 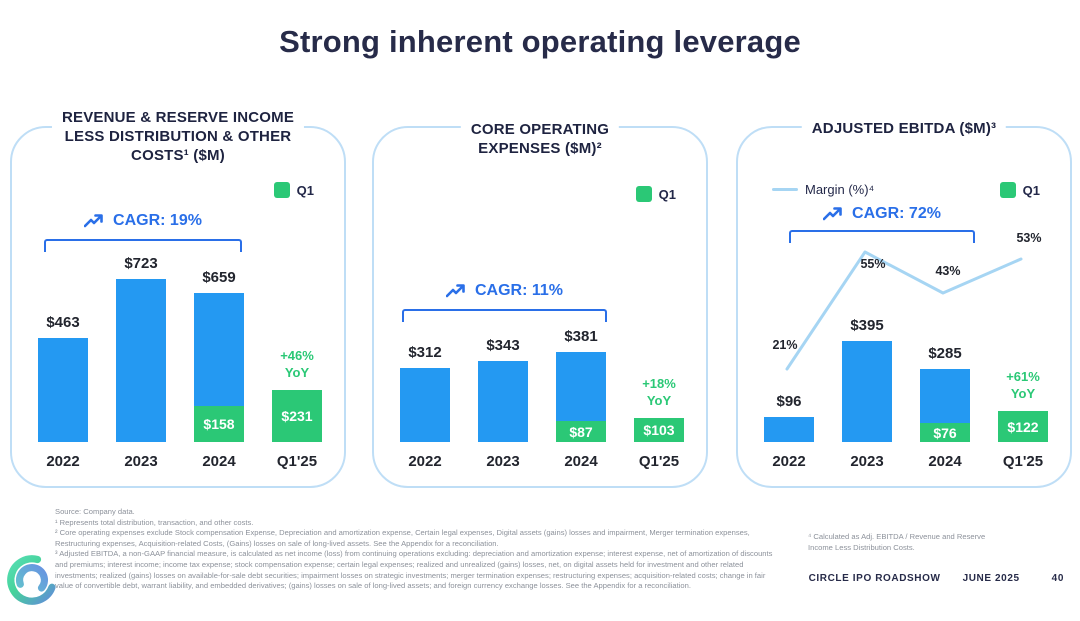 I want to click on footer-brand: CIRCLE IPO ROADSHOW, so click(x=874, y=578).